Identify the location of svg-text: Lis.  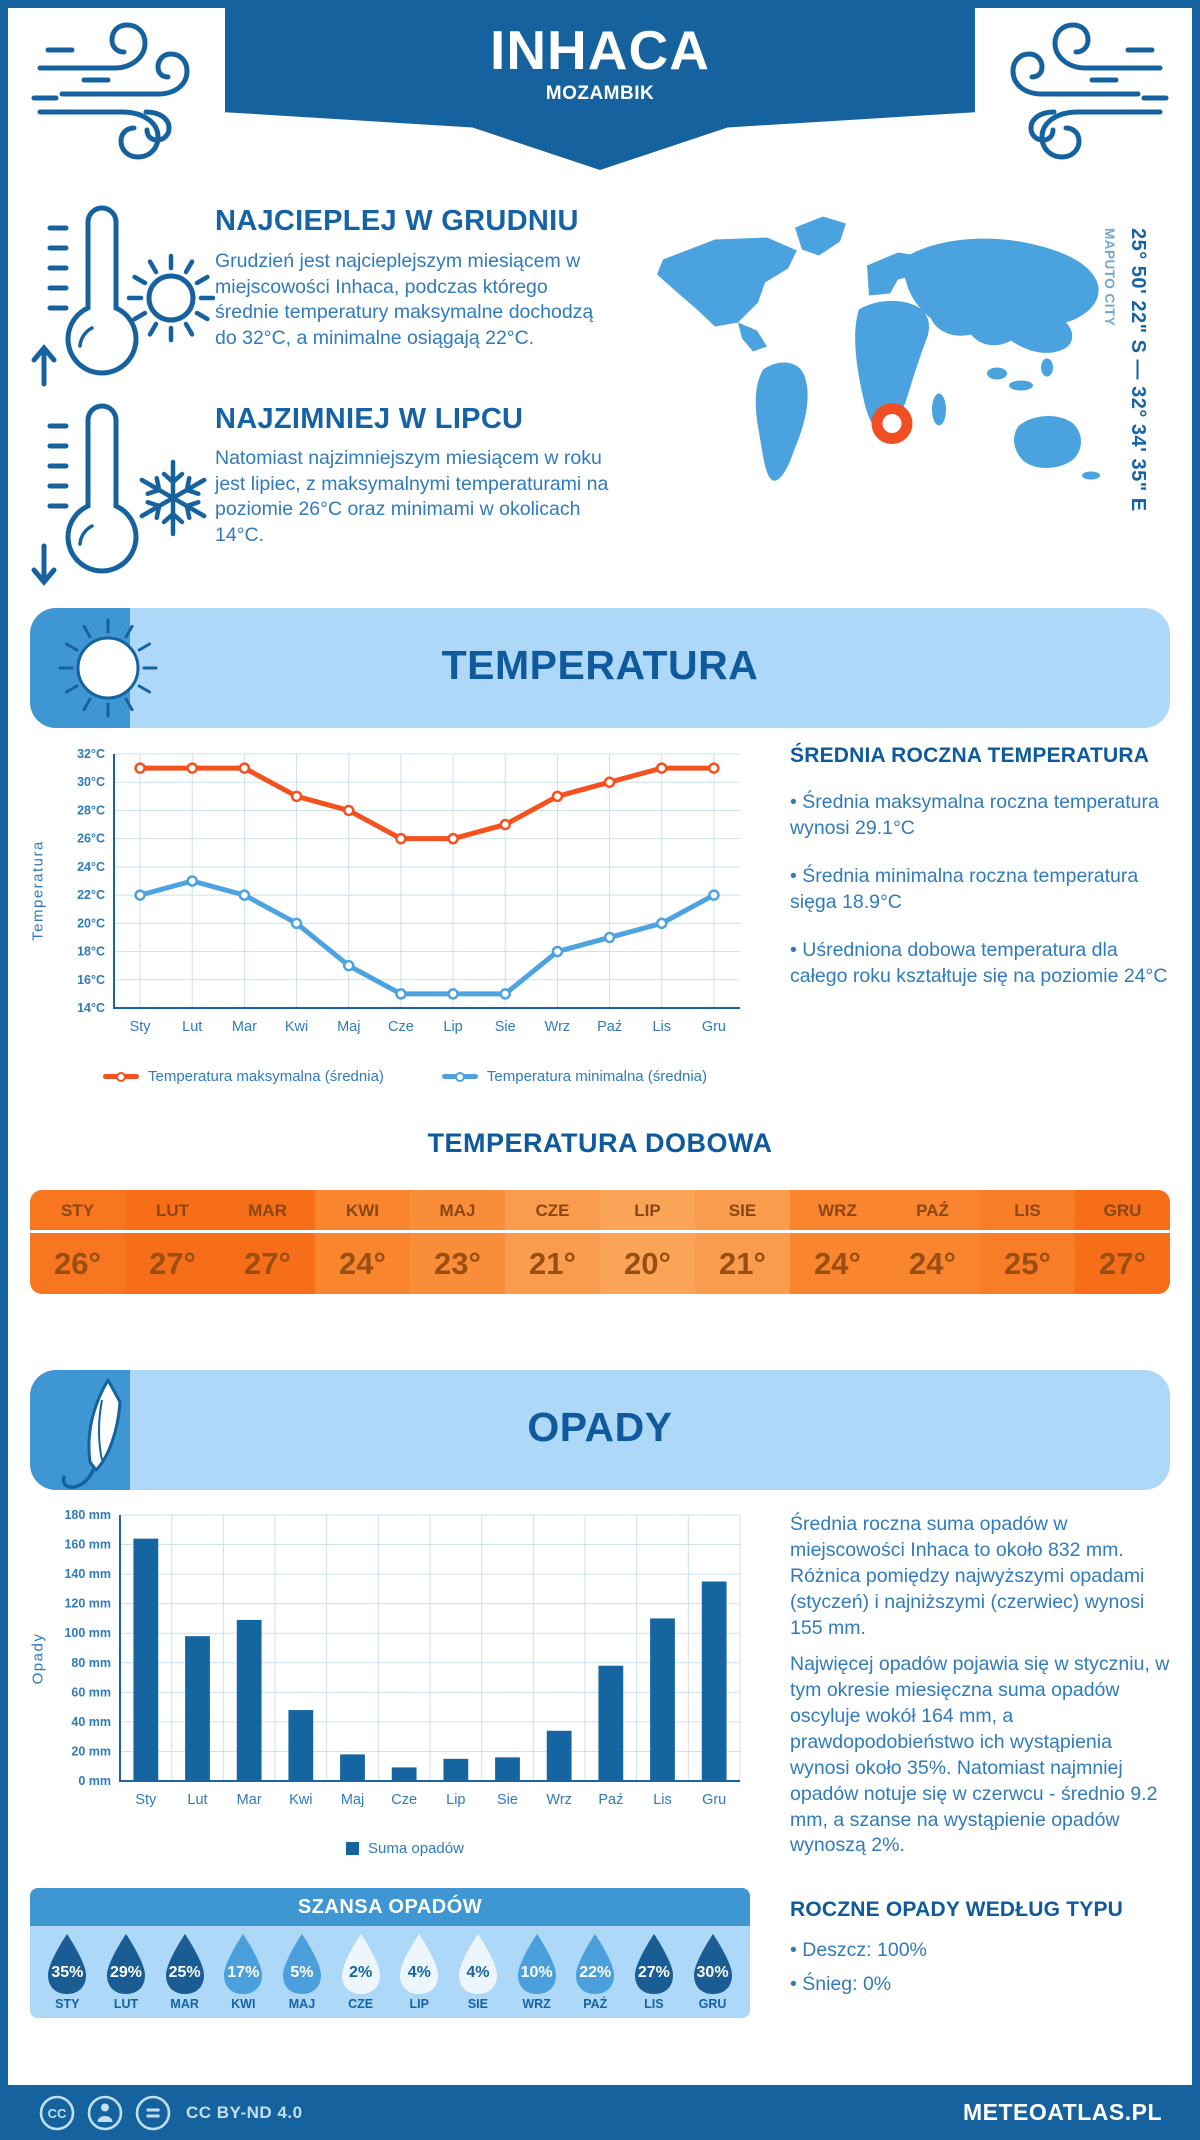
(661, 1027).